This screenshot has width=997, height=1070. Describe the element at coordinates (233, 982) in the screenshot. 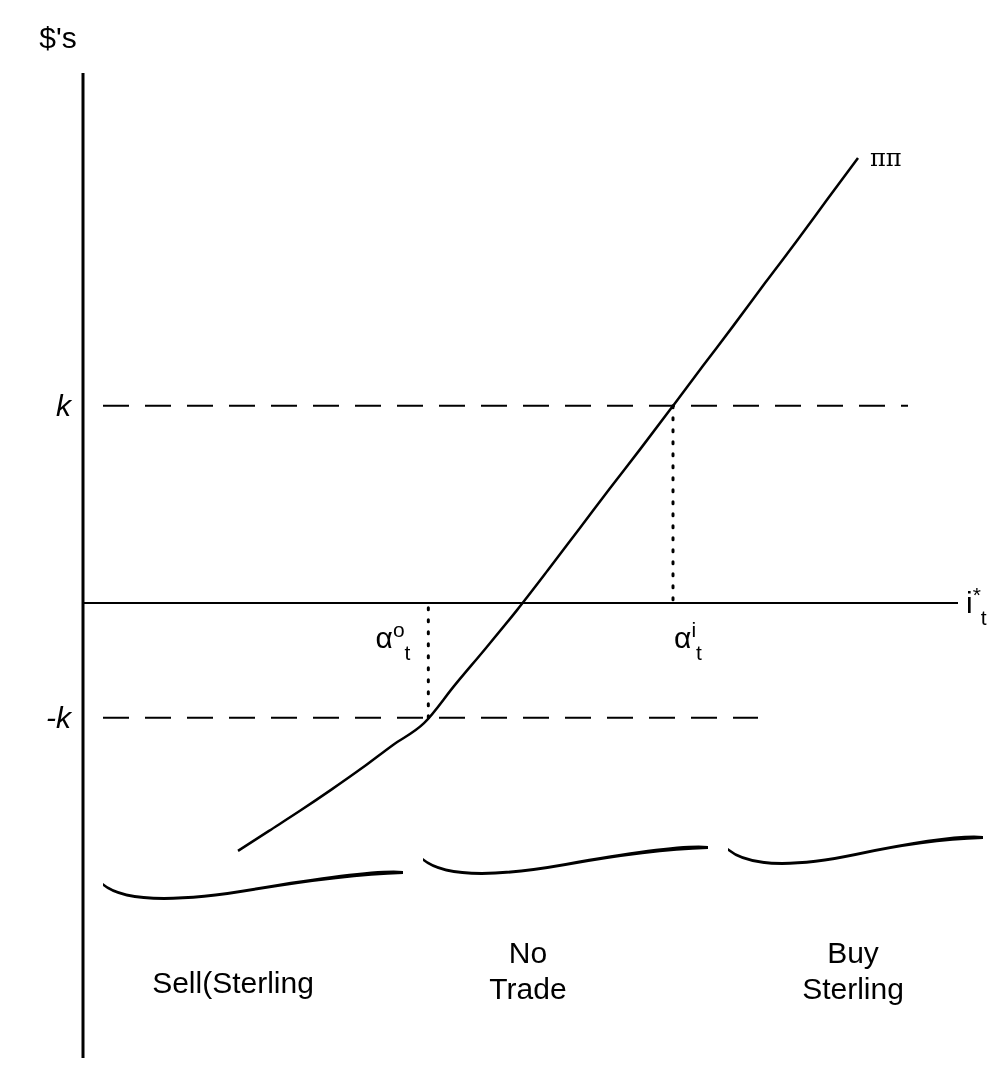

I see `text: Sell(Sterling` at that location.